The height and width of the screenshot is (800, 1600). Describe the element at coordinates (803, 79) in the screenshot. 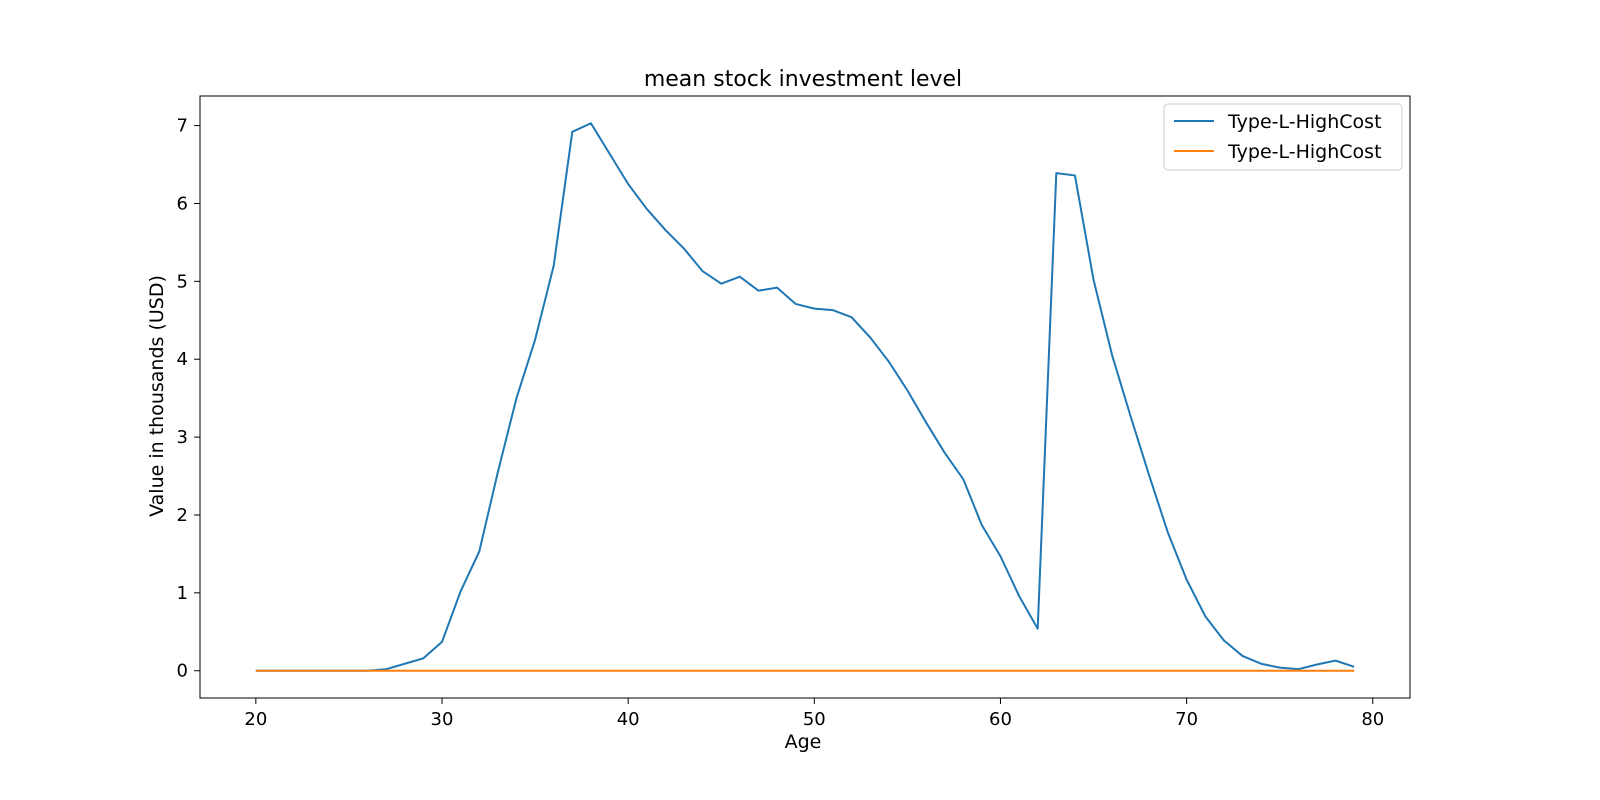

I see `chart-title: mean stock investment level` at that location.